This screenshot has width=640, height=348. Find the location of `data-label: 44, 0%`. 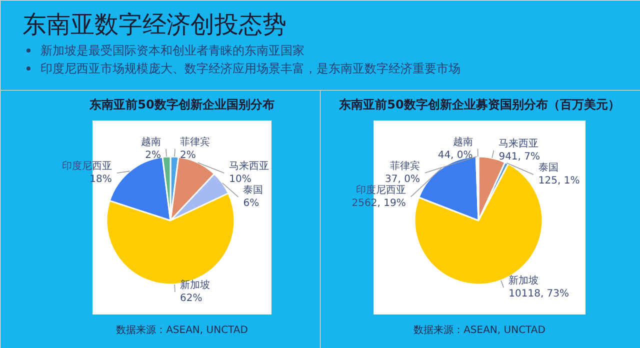

data-label: 44, 0% is located at coordinates (455, 155).